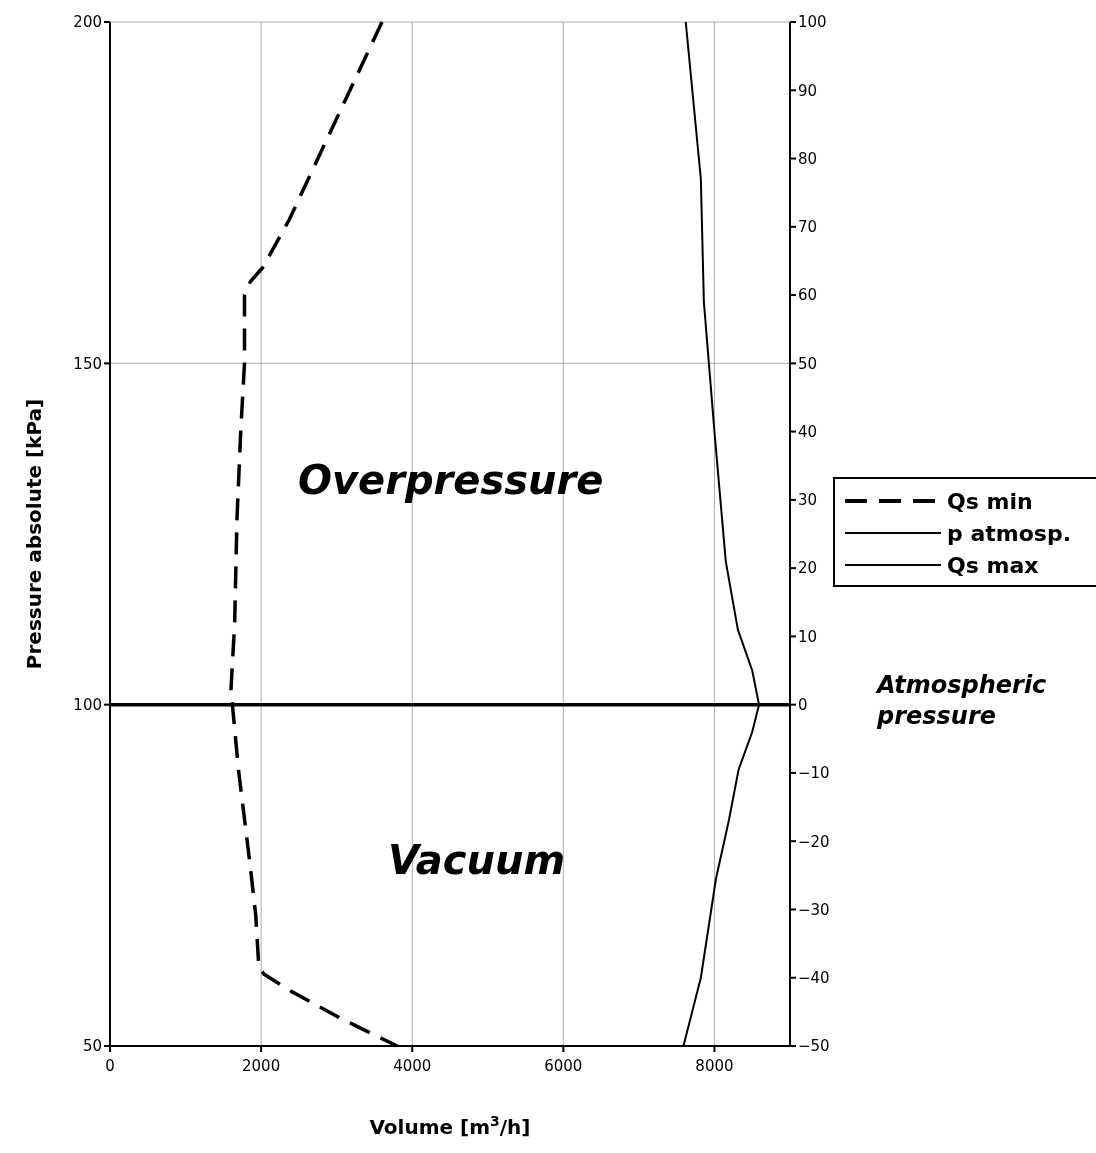  Describe the element at coordinates (808, 431) in the screenshot. I see `y2-tick-label: 40` at that location.